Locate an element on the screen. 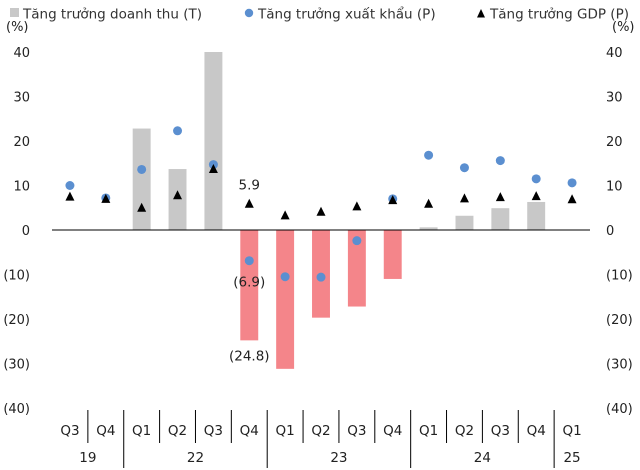 This screenshot has height=470, width=640. y-unit-right: (%) is located at coordinates (623, 27).